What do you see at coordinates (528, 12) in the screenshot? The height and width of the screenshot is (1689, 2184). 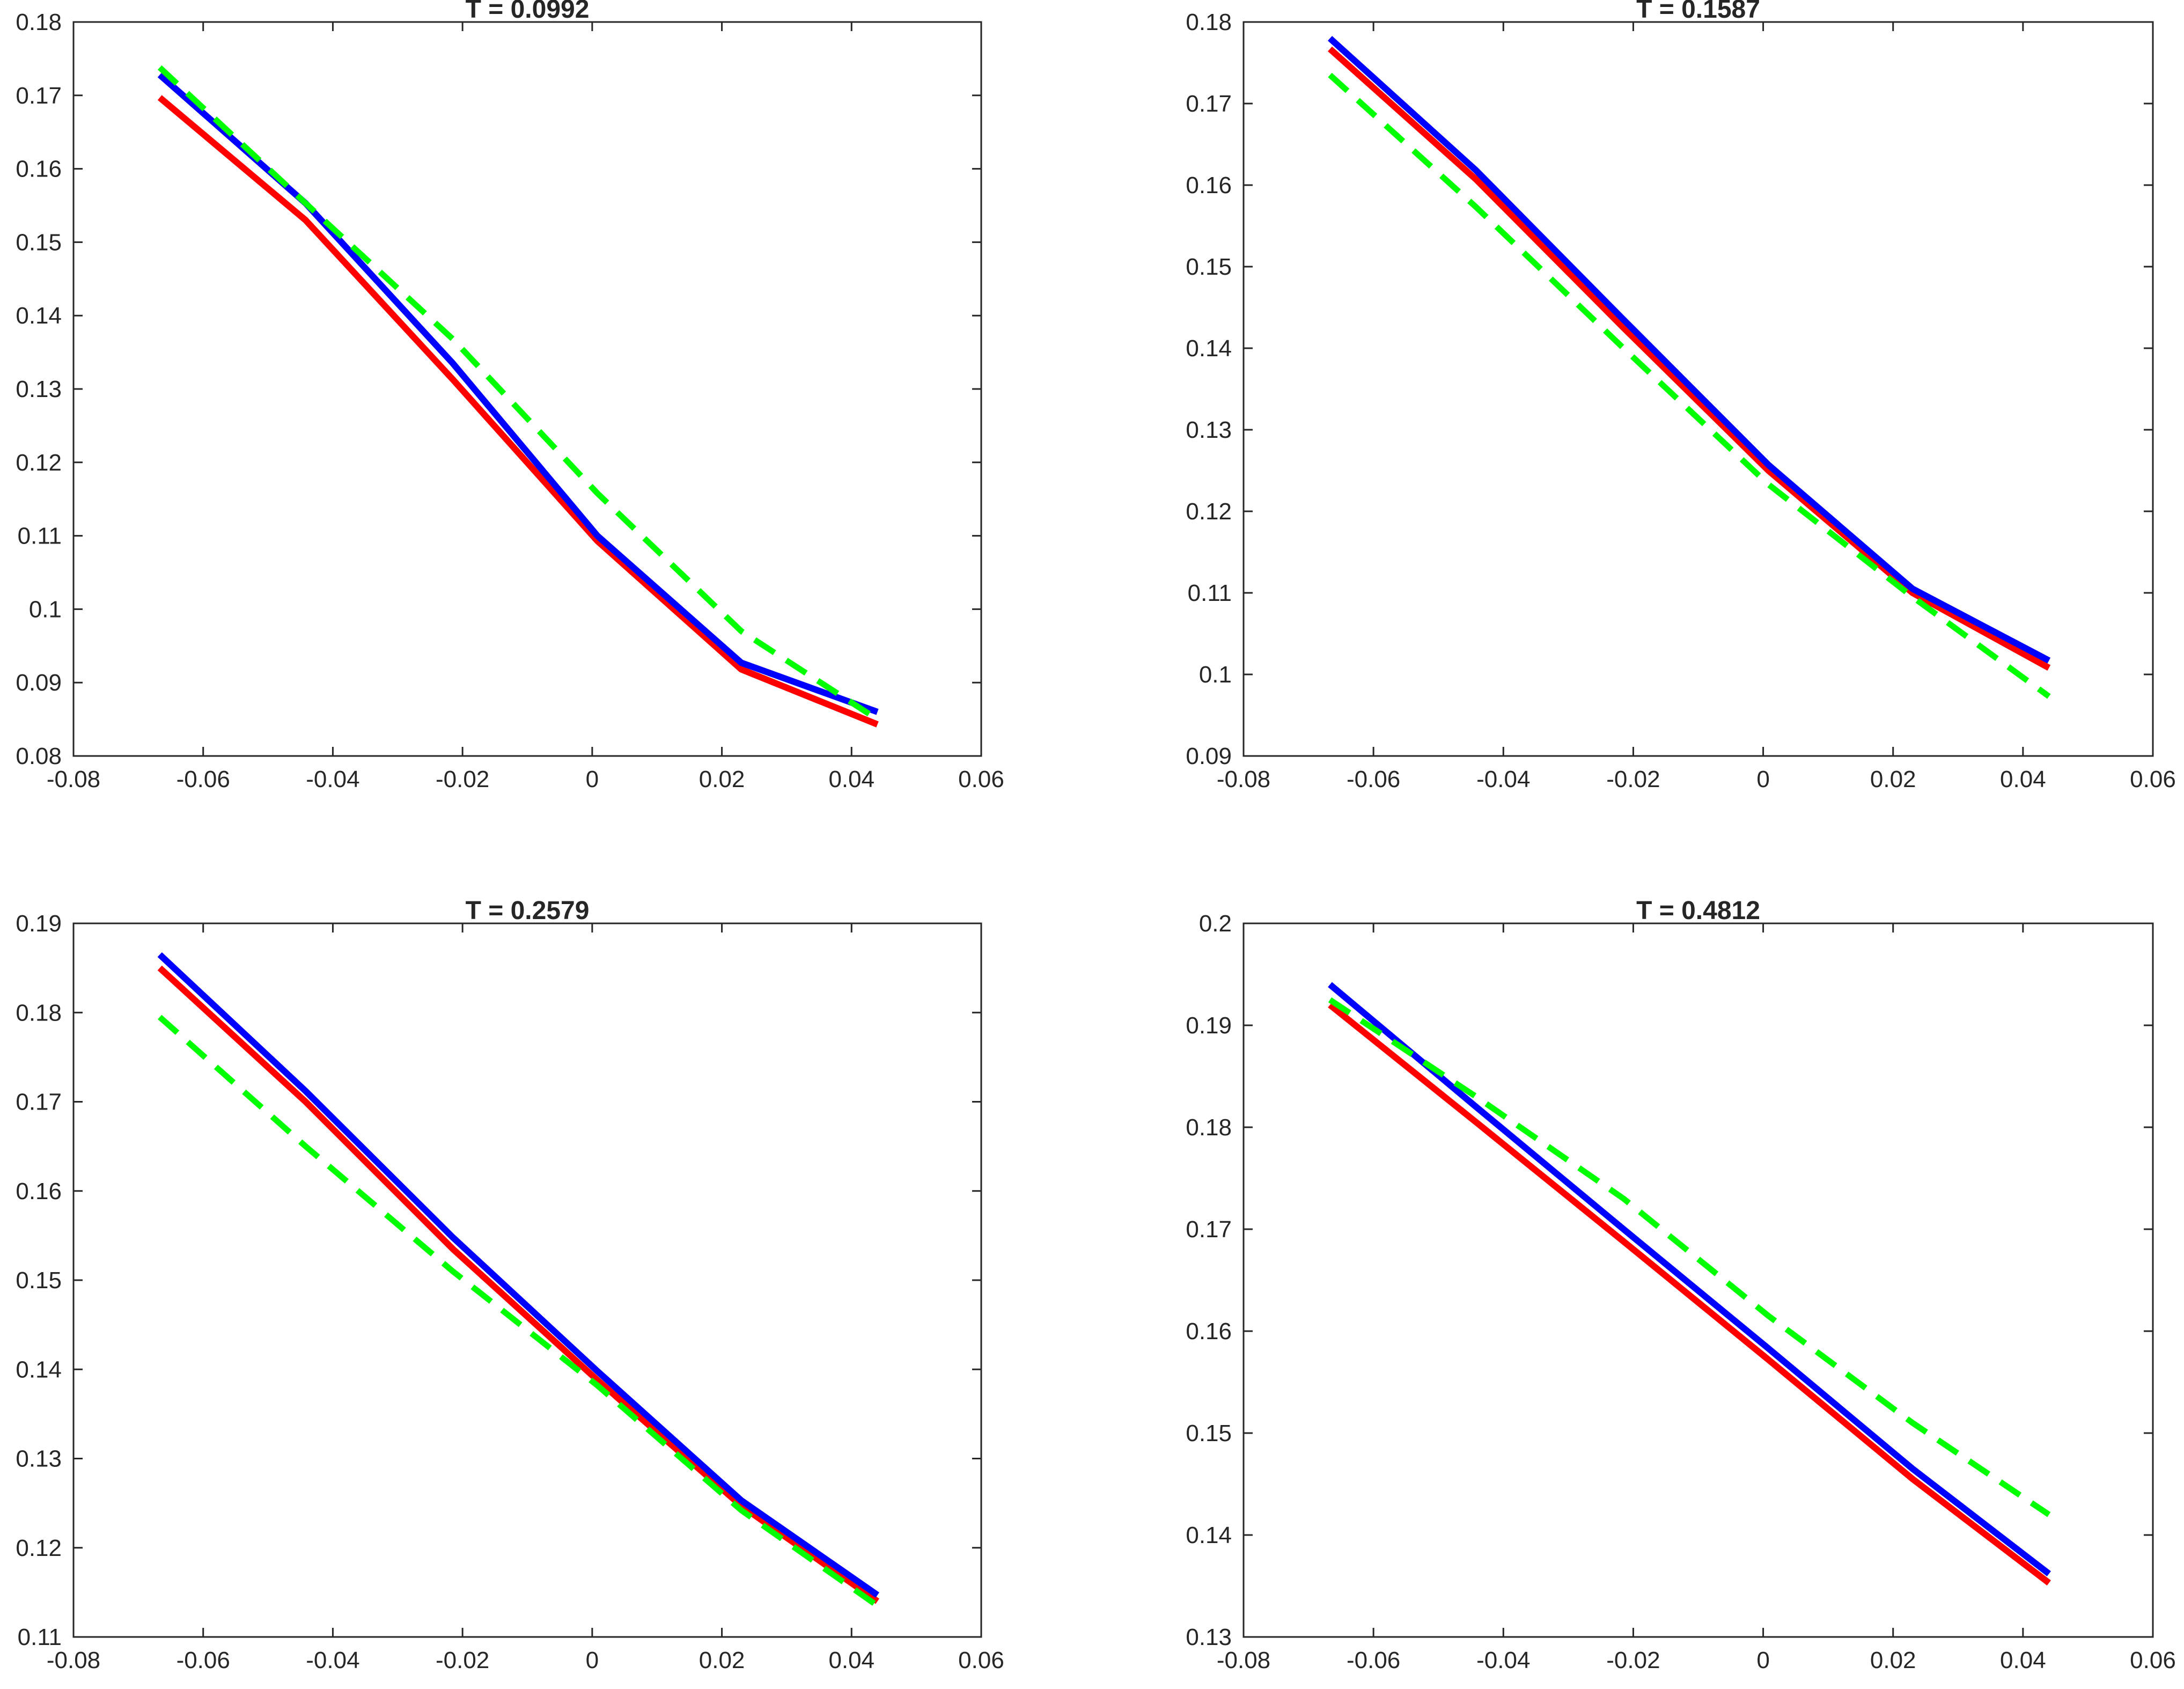 I see `chart-title: T = 0.0992` at bounding box center [528, 12].